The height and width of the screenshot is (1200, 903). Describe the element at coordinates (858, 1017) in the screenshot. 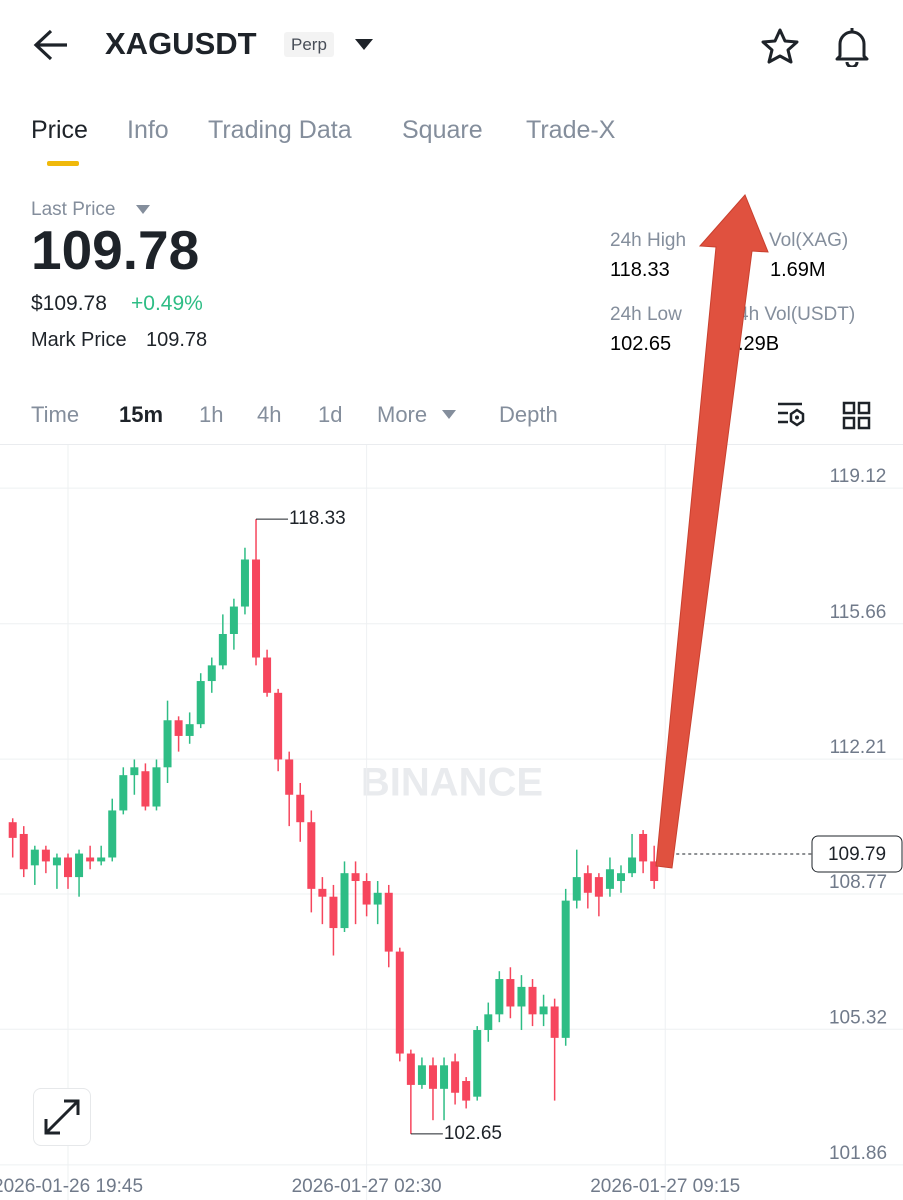

I see `y-tick-label: 105.32` at that location.